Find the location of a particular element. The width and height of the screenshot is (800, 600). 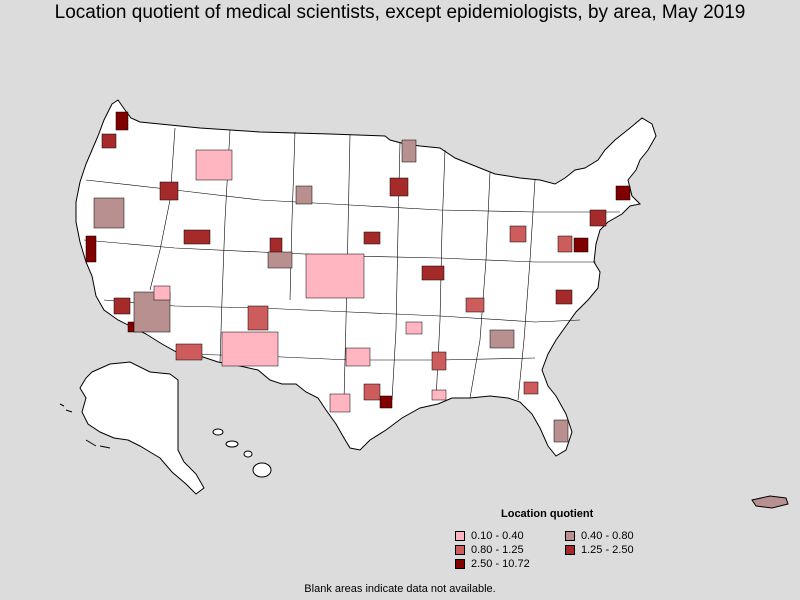

area-north-ca is located at coordinates (109, 213).